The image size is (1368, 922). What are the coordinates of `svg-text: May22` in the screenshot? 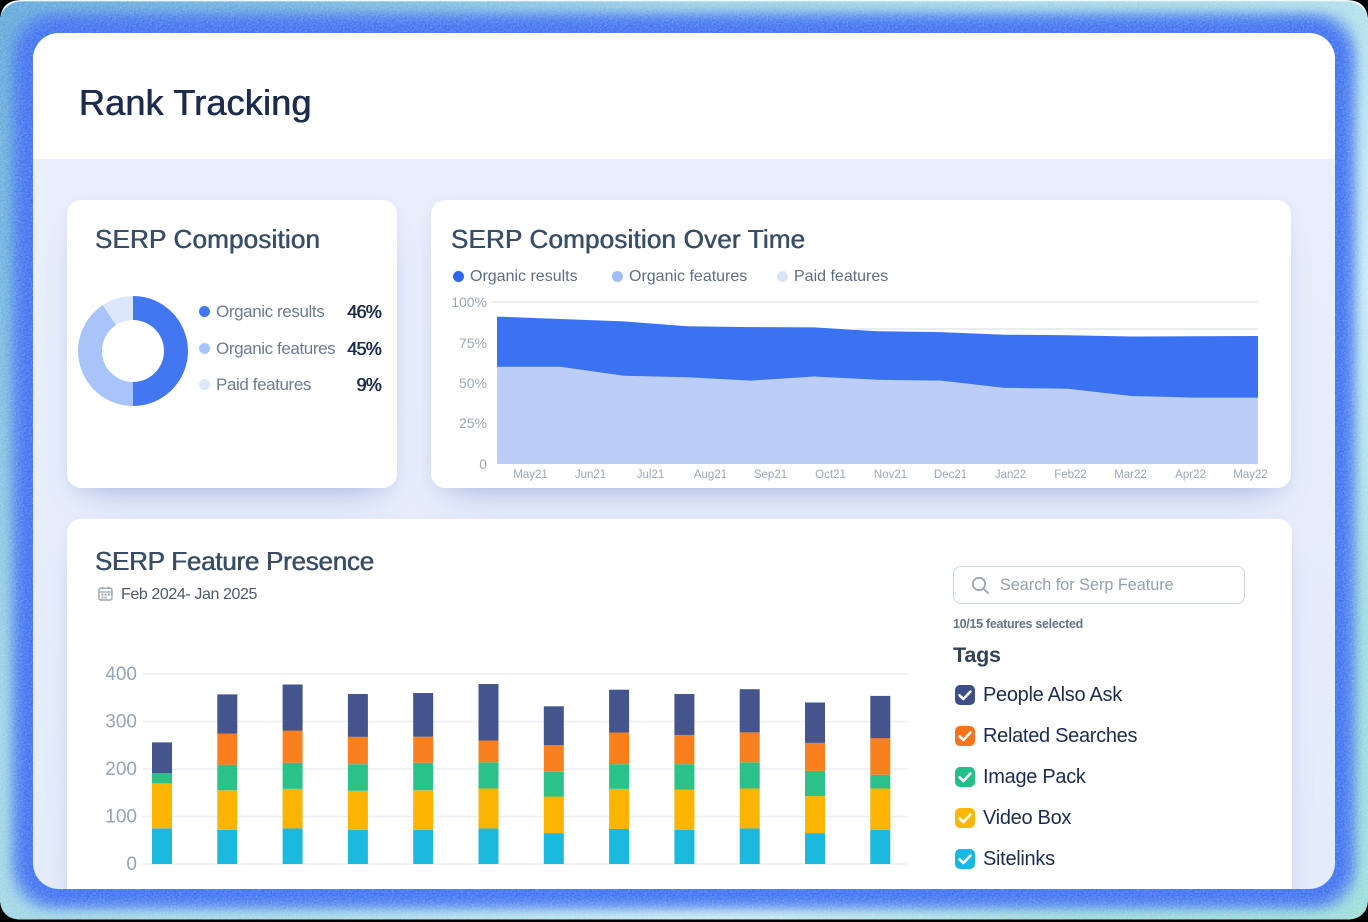 It's located at (1250, 475).